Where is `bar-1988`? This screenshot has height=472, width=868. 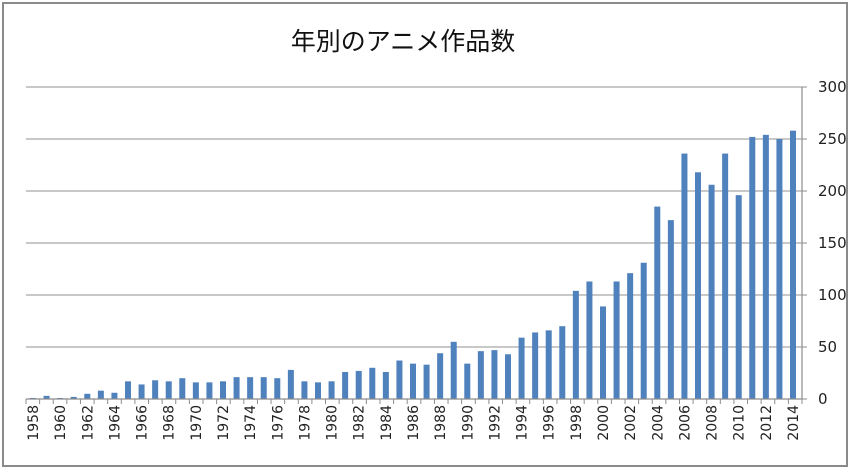
bar-1988 is located at coordinates (440, 376).